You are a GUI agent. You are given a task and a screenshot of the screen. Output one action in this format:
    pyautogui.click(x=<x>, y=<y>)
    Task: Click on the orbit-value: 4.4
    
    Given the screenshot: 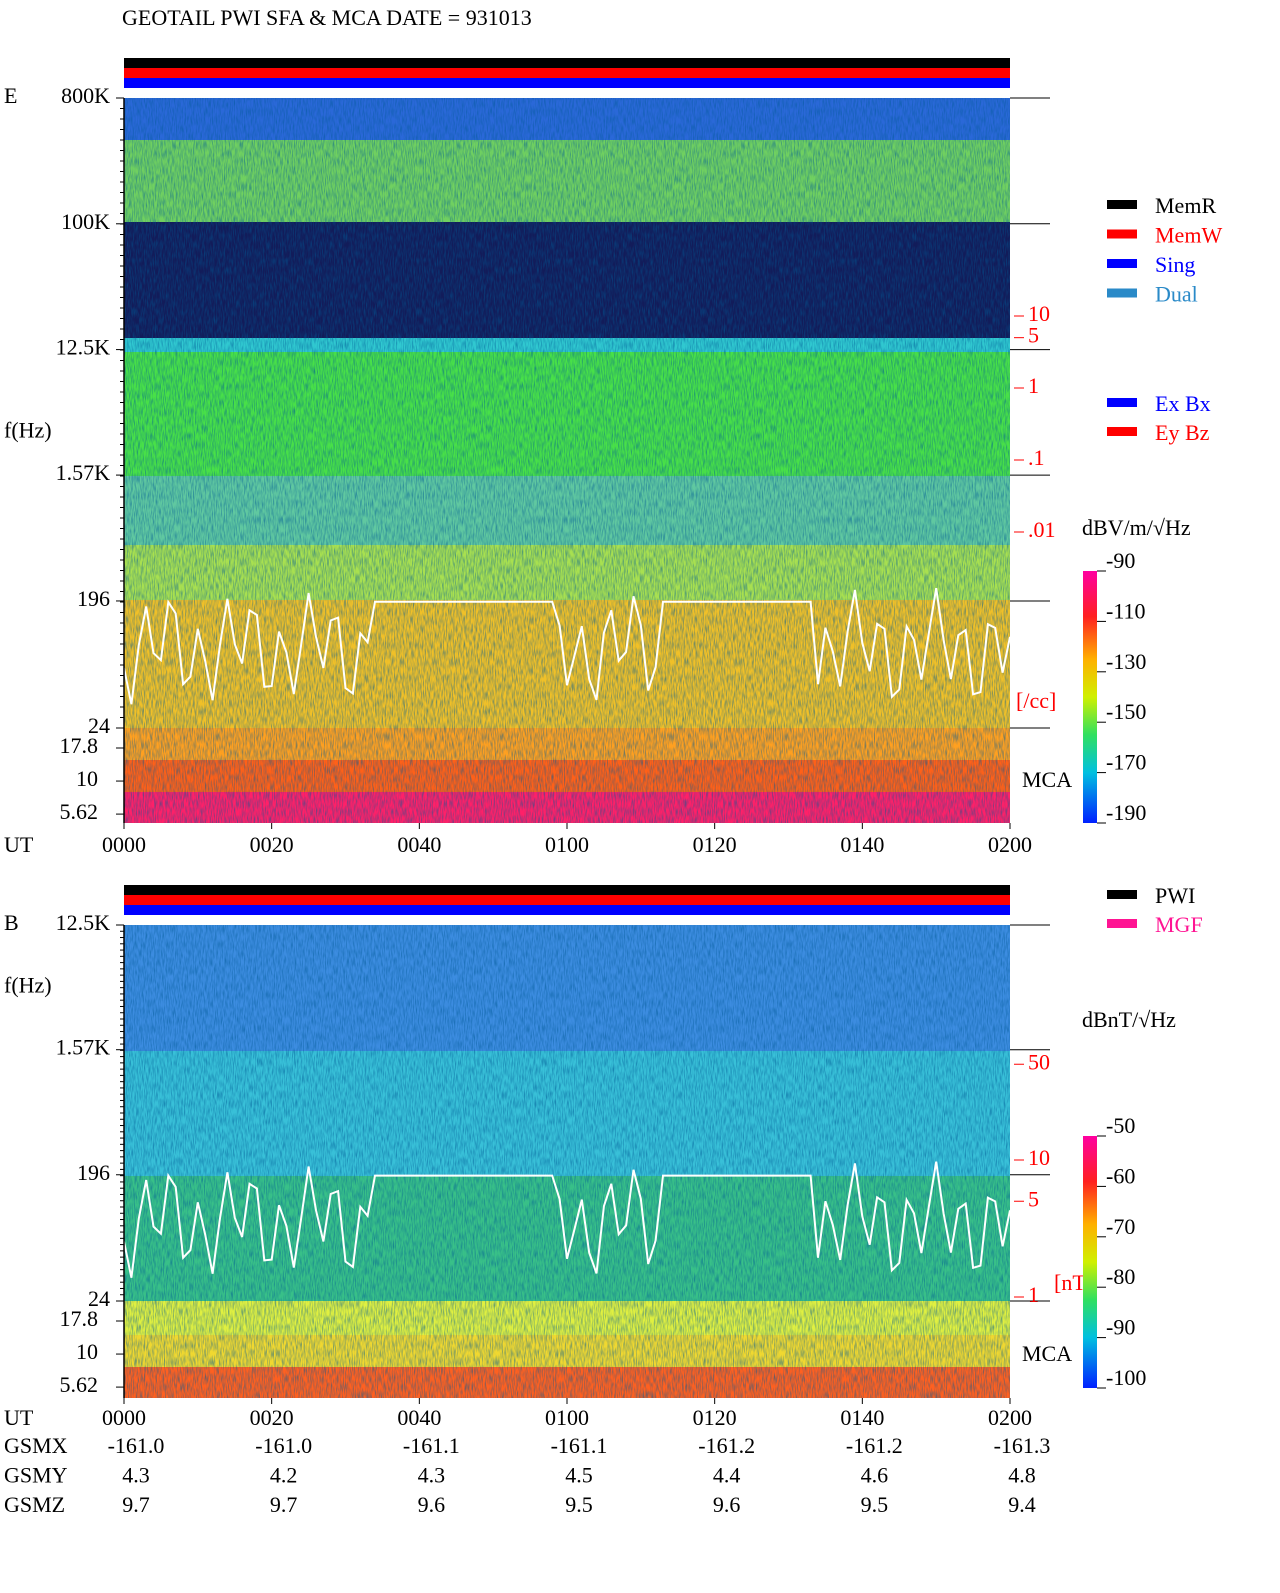 What is the action you would take?
    pyautogui.click(x=727, y=1475)
    